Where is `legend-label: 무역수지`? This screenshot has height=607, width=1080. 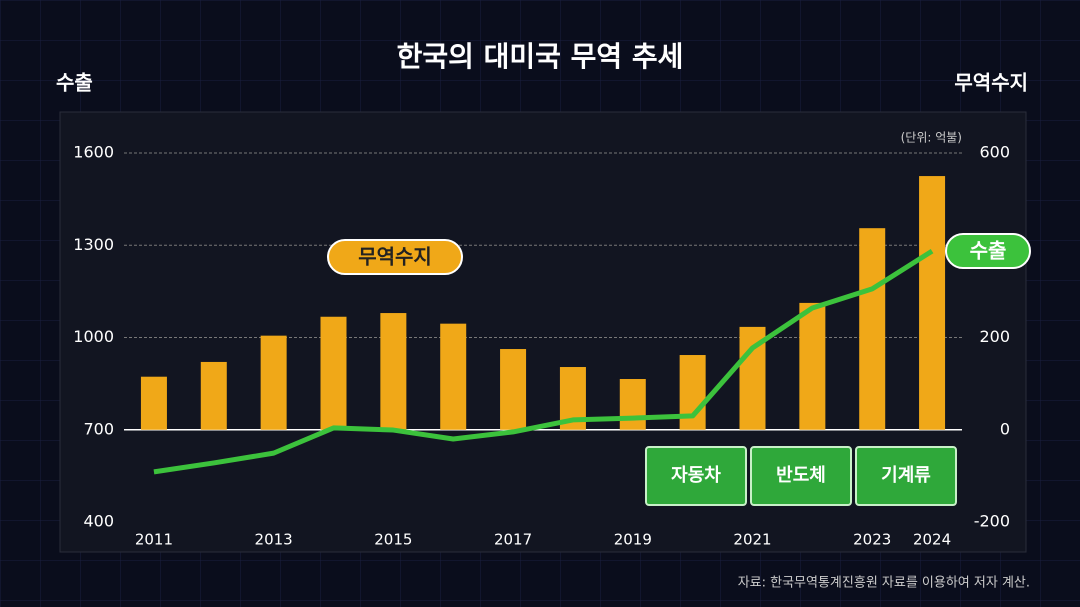
legend-label: 무역수지 is located at coordinates (395, 257).